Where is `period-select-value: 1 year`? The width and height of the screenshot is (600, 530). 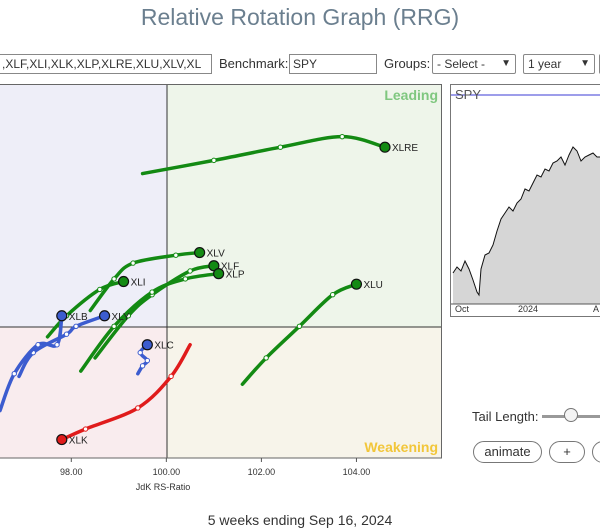 period-select-value: 1 year is located at coordinates (545, 64).